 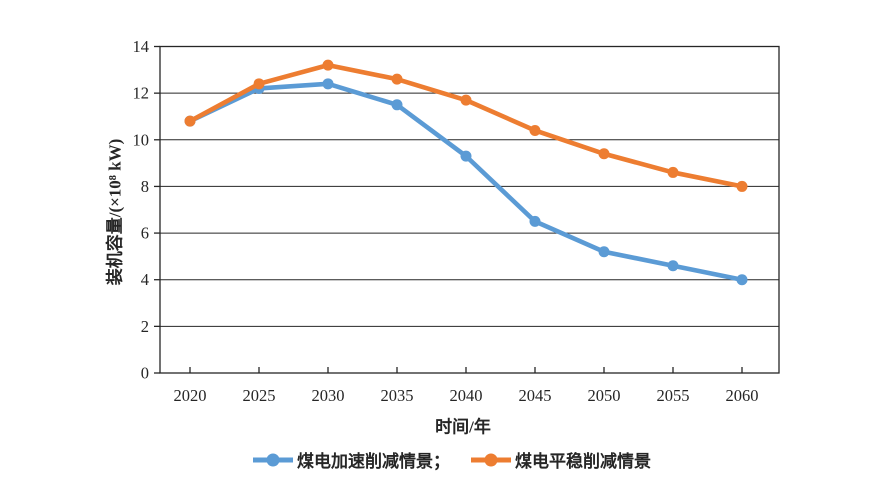 I want to click on y-tick-label: 8, so click(x=145, y=186).